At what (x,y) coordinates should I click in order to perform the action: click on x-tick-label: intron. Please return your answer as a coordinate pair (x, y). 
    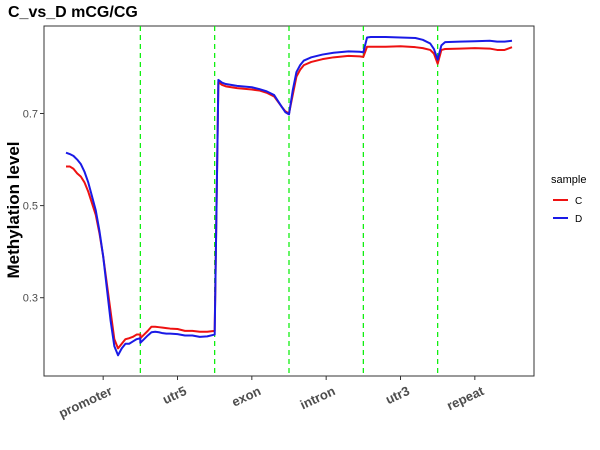
    Looking at the image, I should click on (318, 397).